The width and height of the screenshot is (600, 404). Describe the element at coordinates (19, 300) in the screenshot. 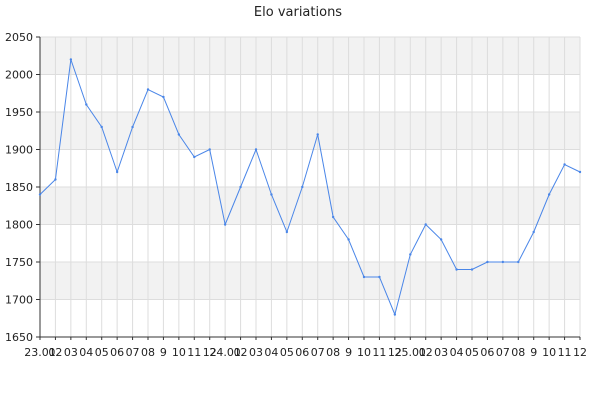

I see `y-tick-label: 1700` at that location.